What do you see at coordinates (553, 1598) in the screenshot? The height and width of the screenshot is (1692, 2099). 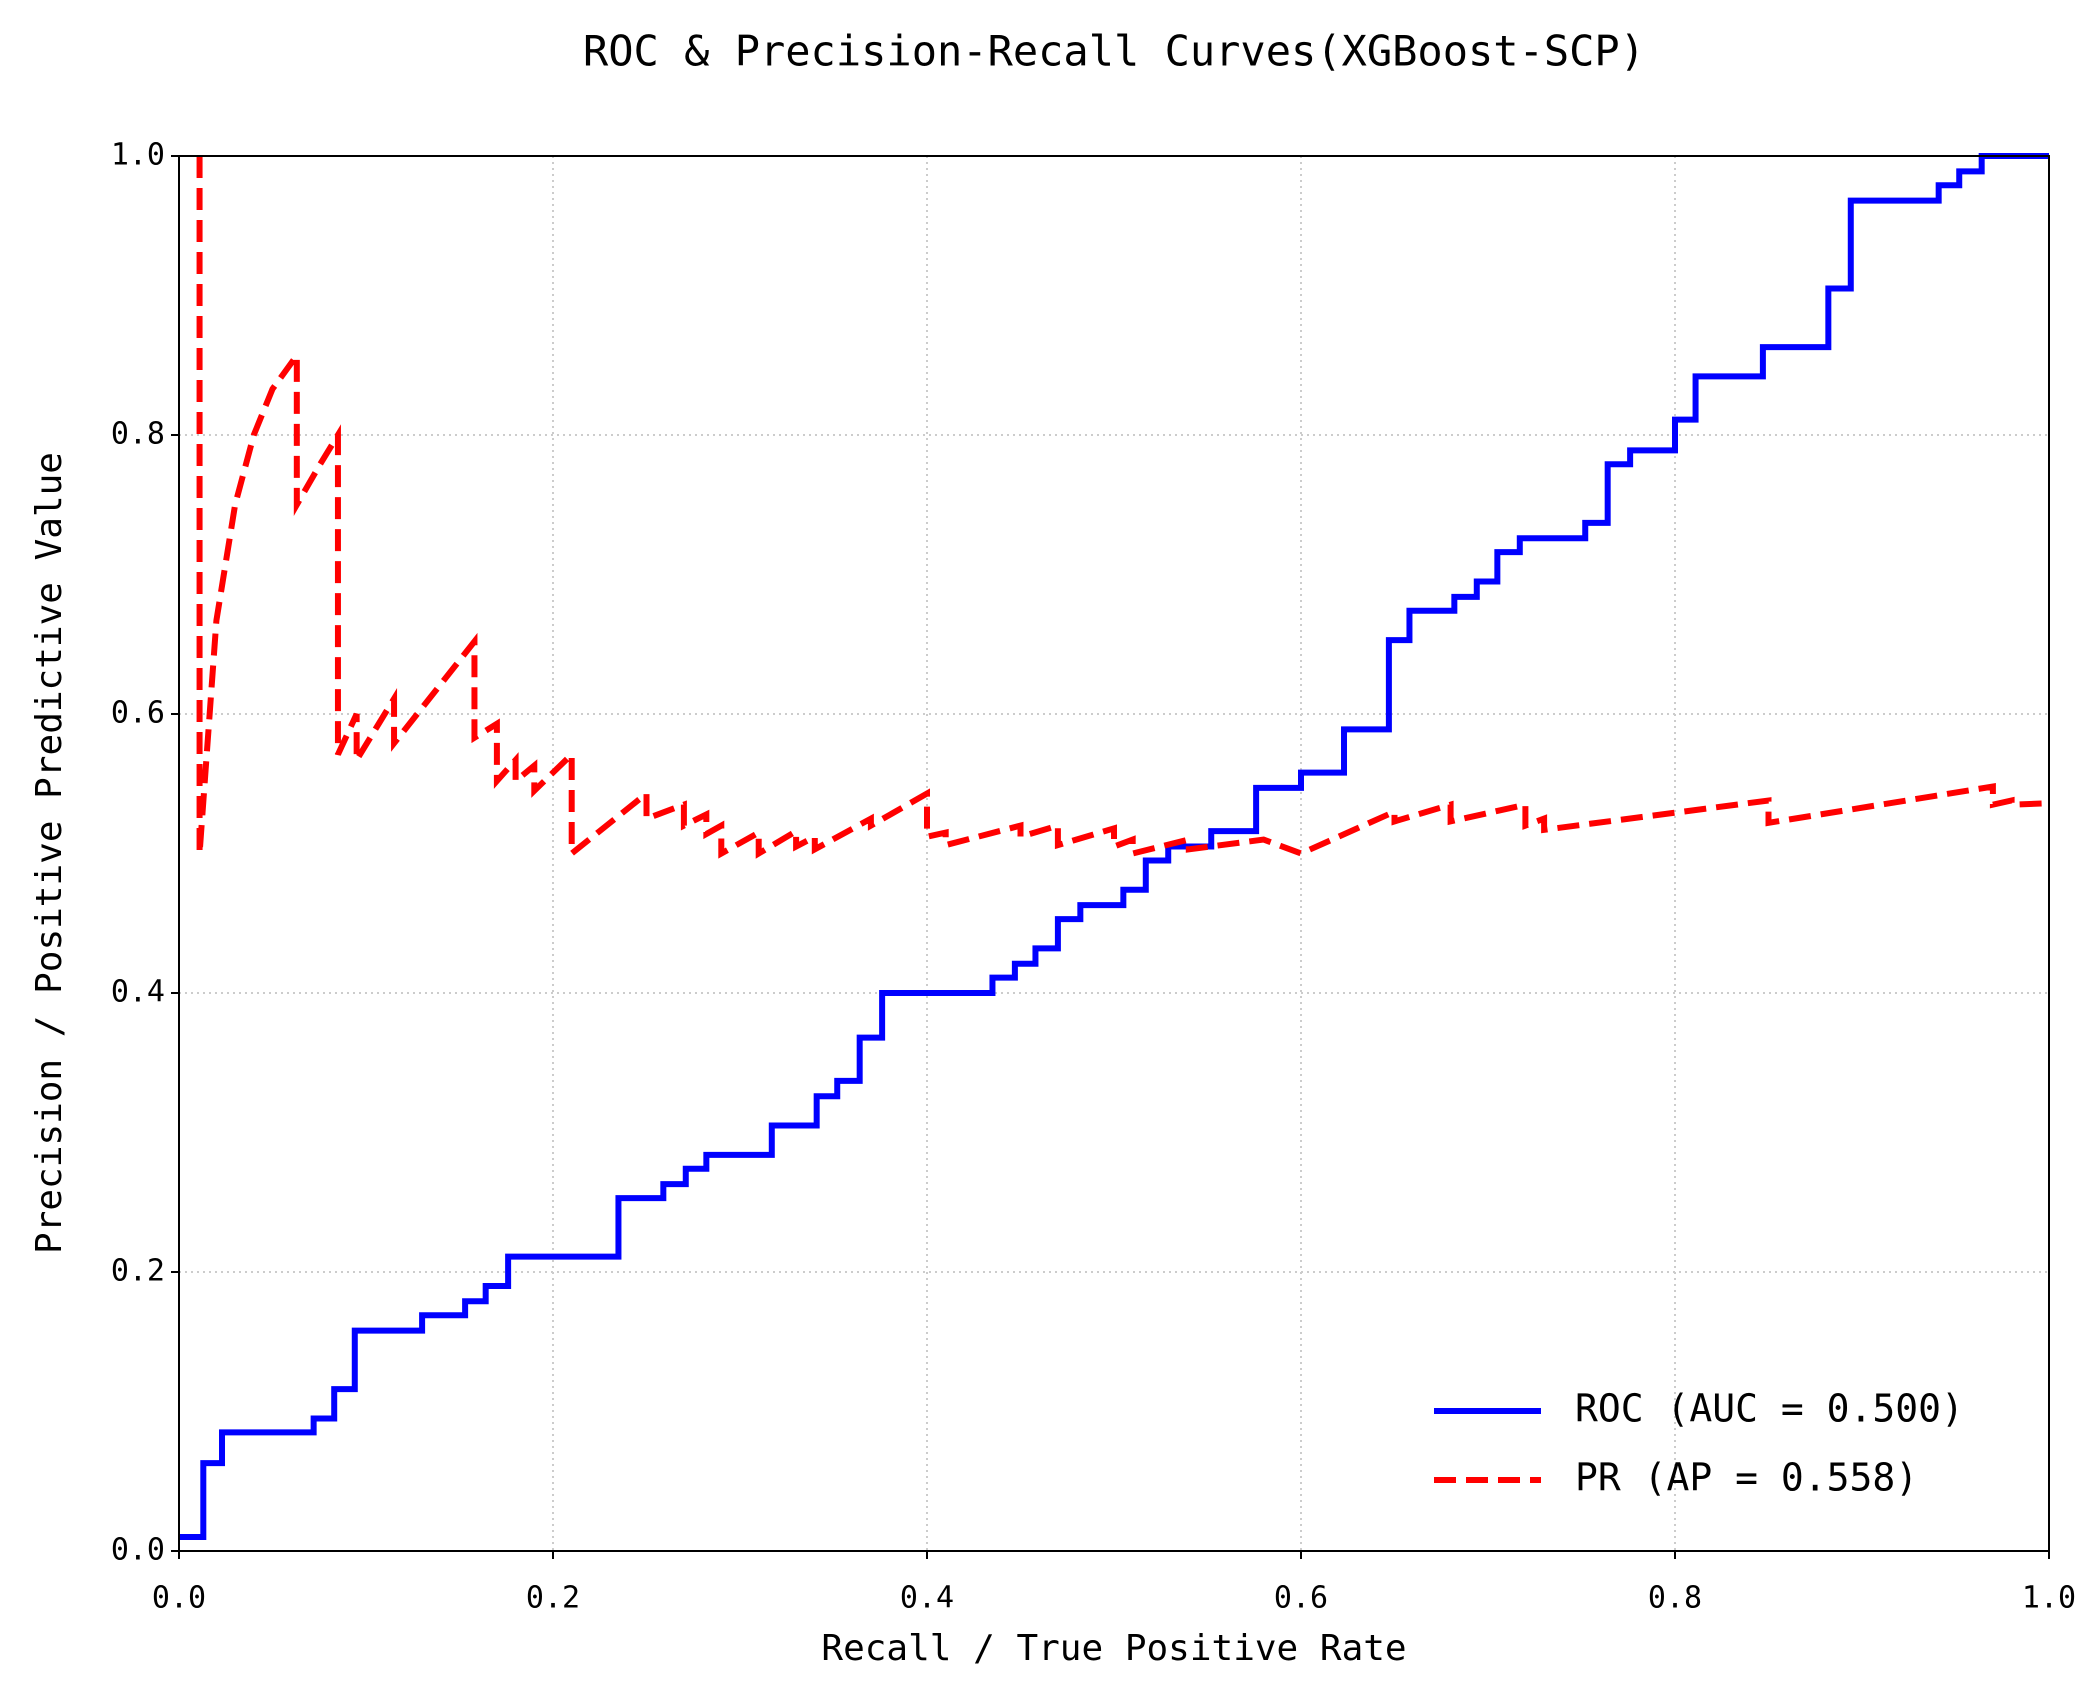 I see `x-tick-label: 0.2` at bounding box center [553, 1598].